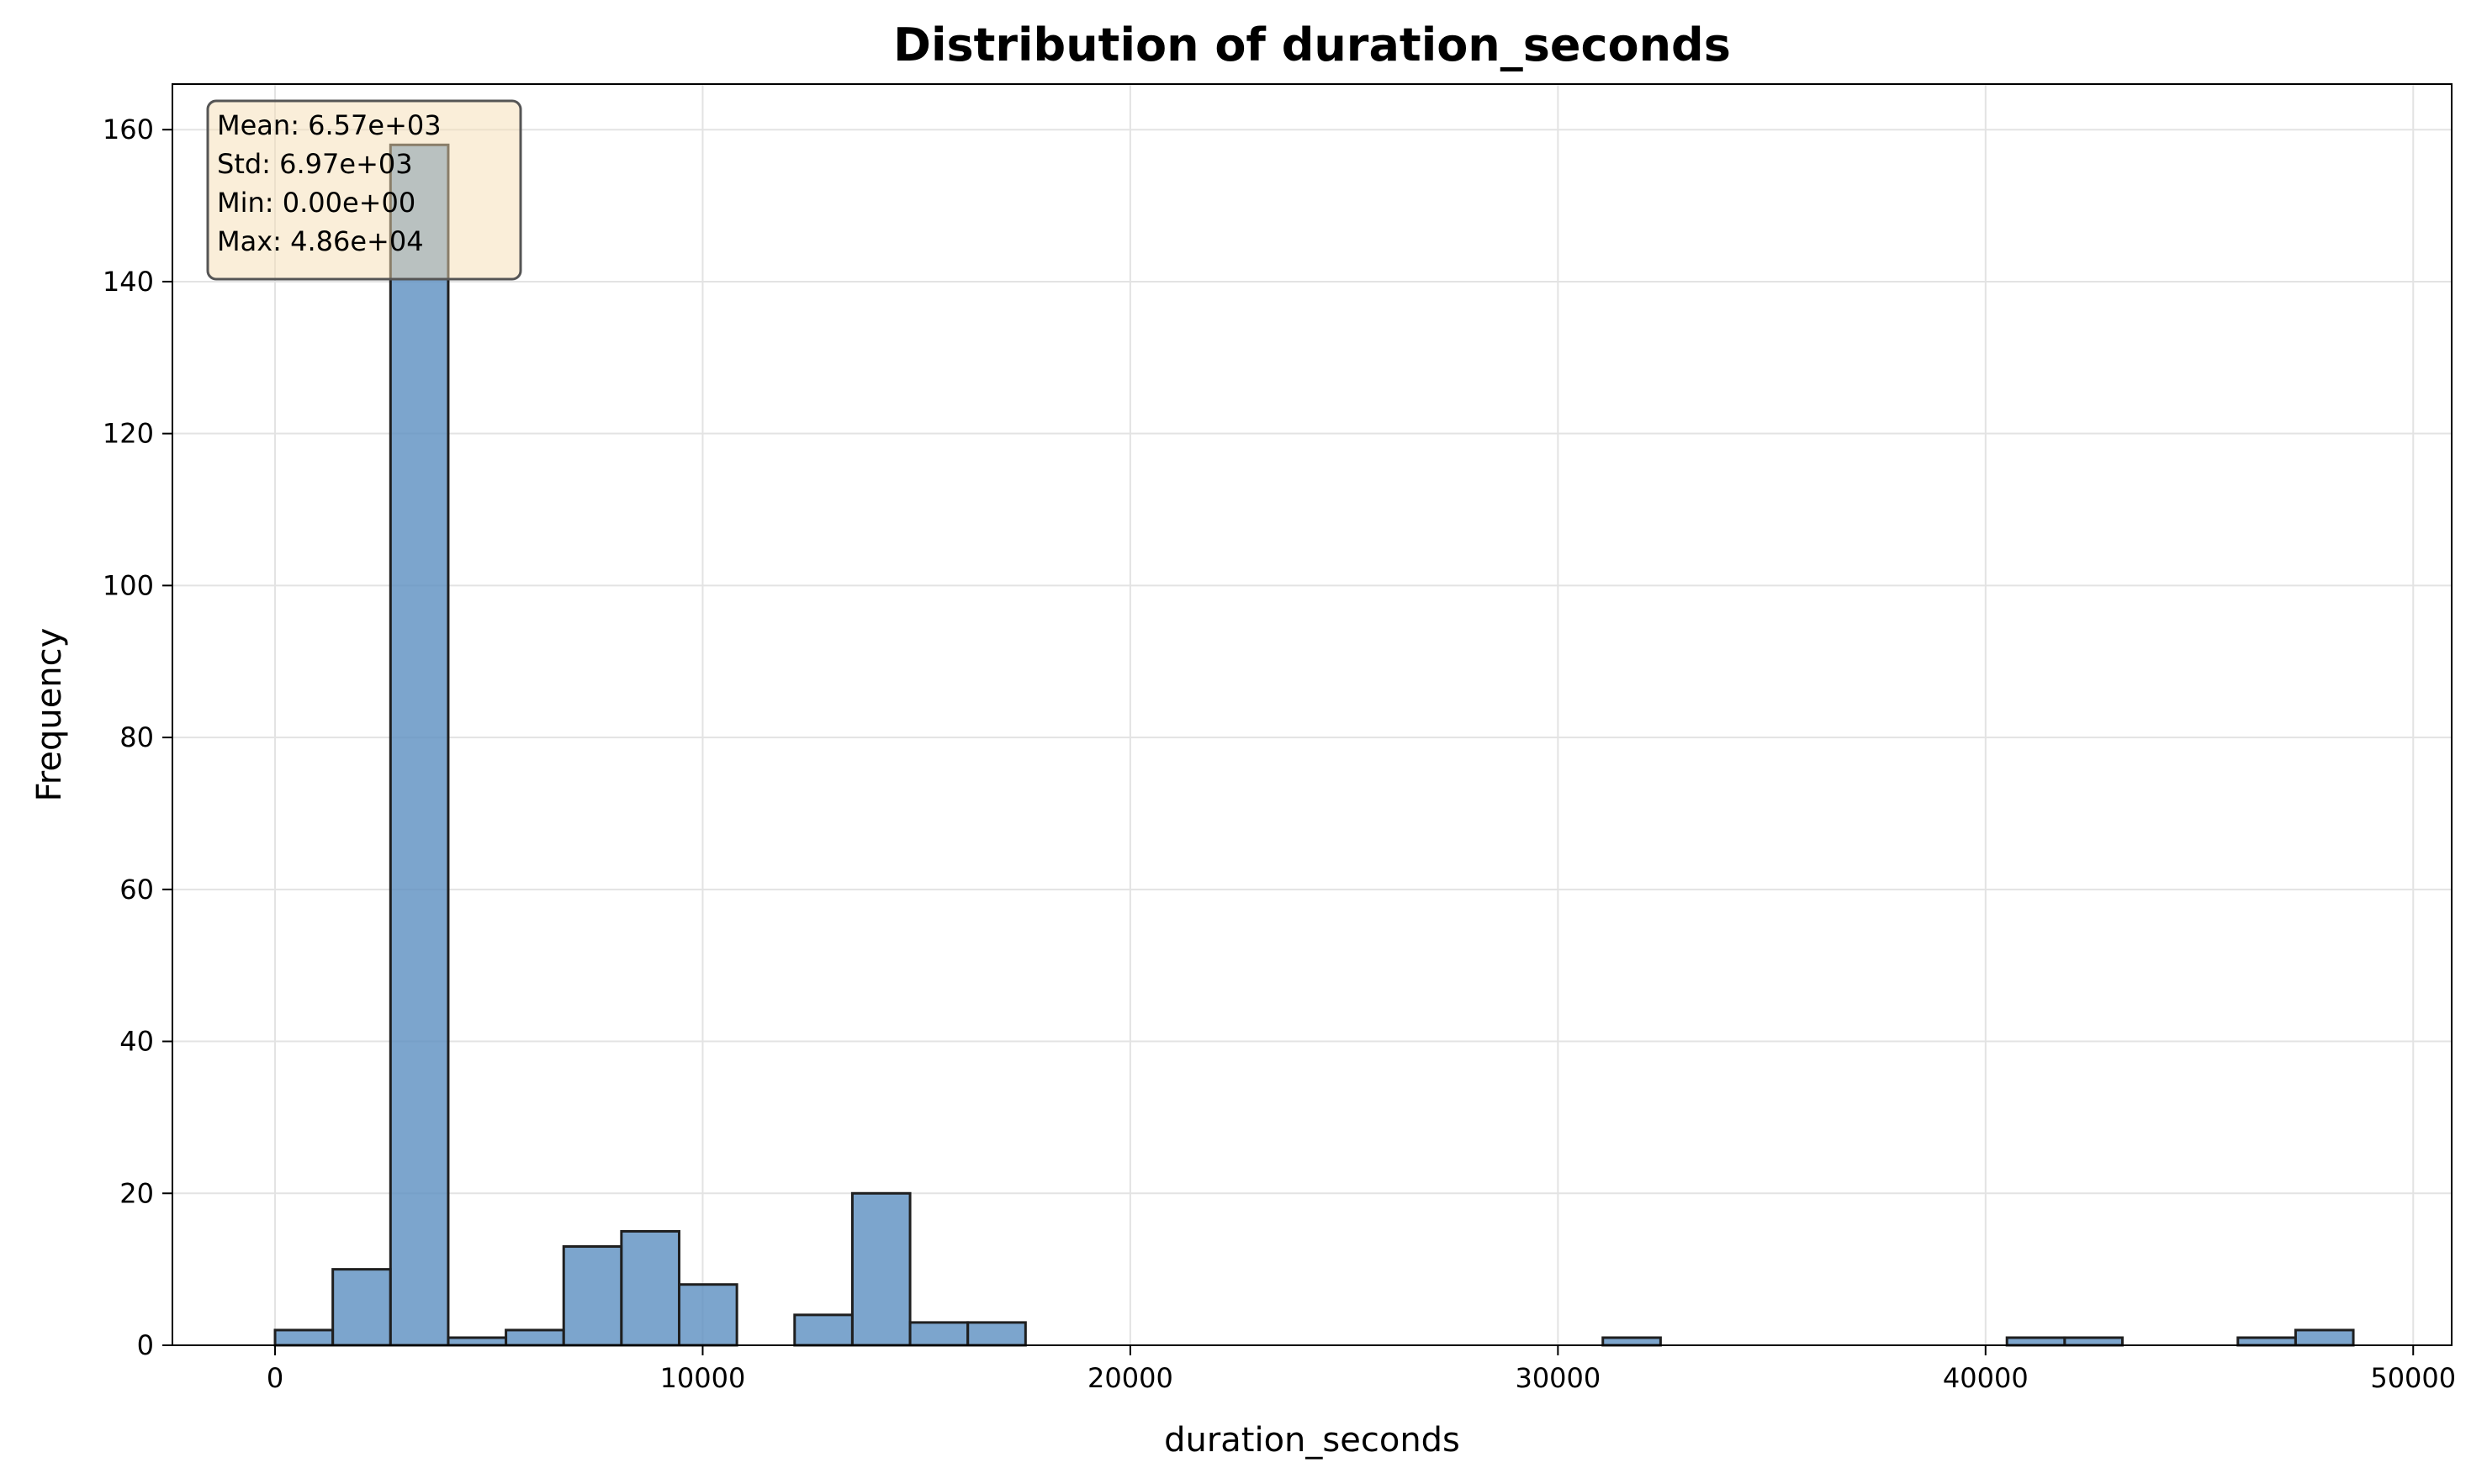 The height and width of the screenshot is (1484, 2487). Describe the element at coordinates (128, 129) in the screenshot. I see `y-tick-label: 160` at that location.